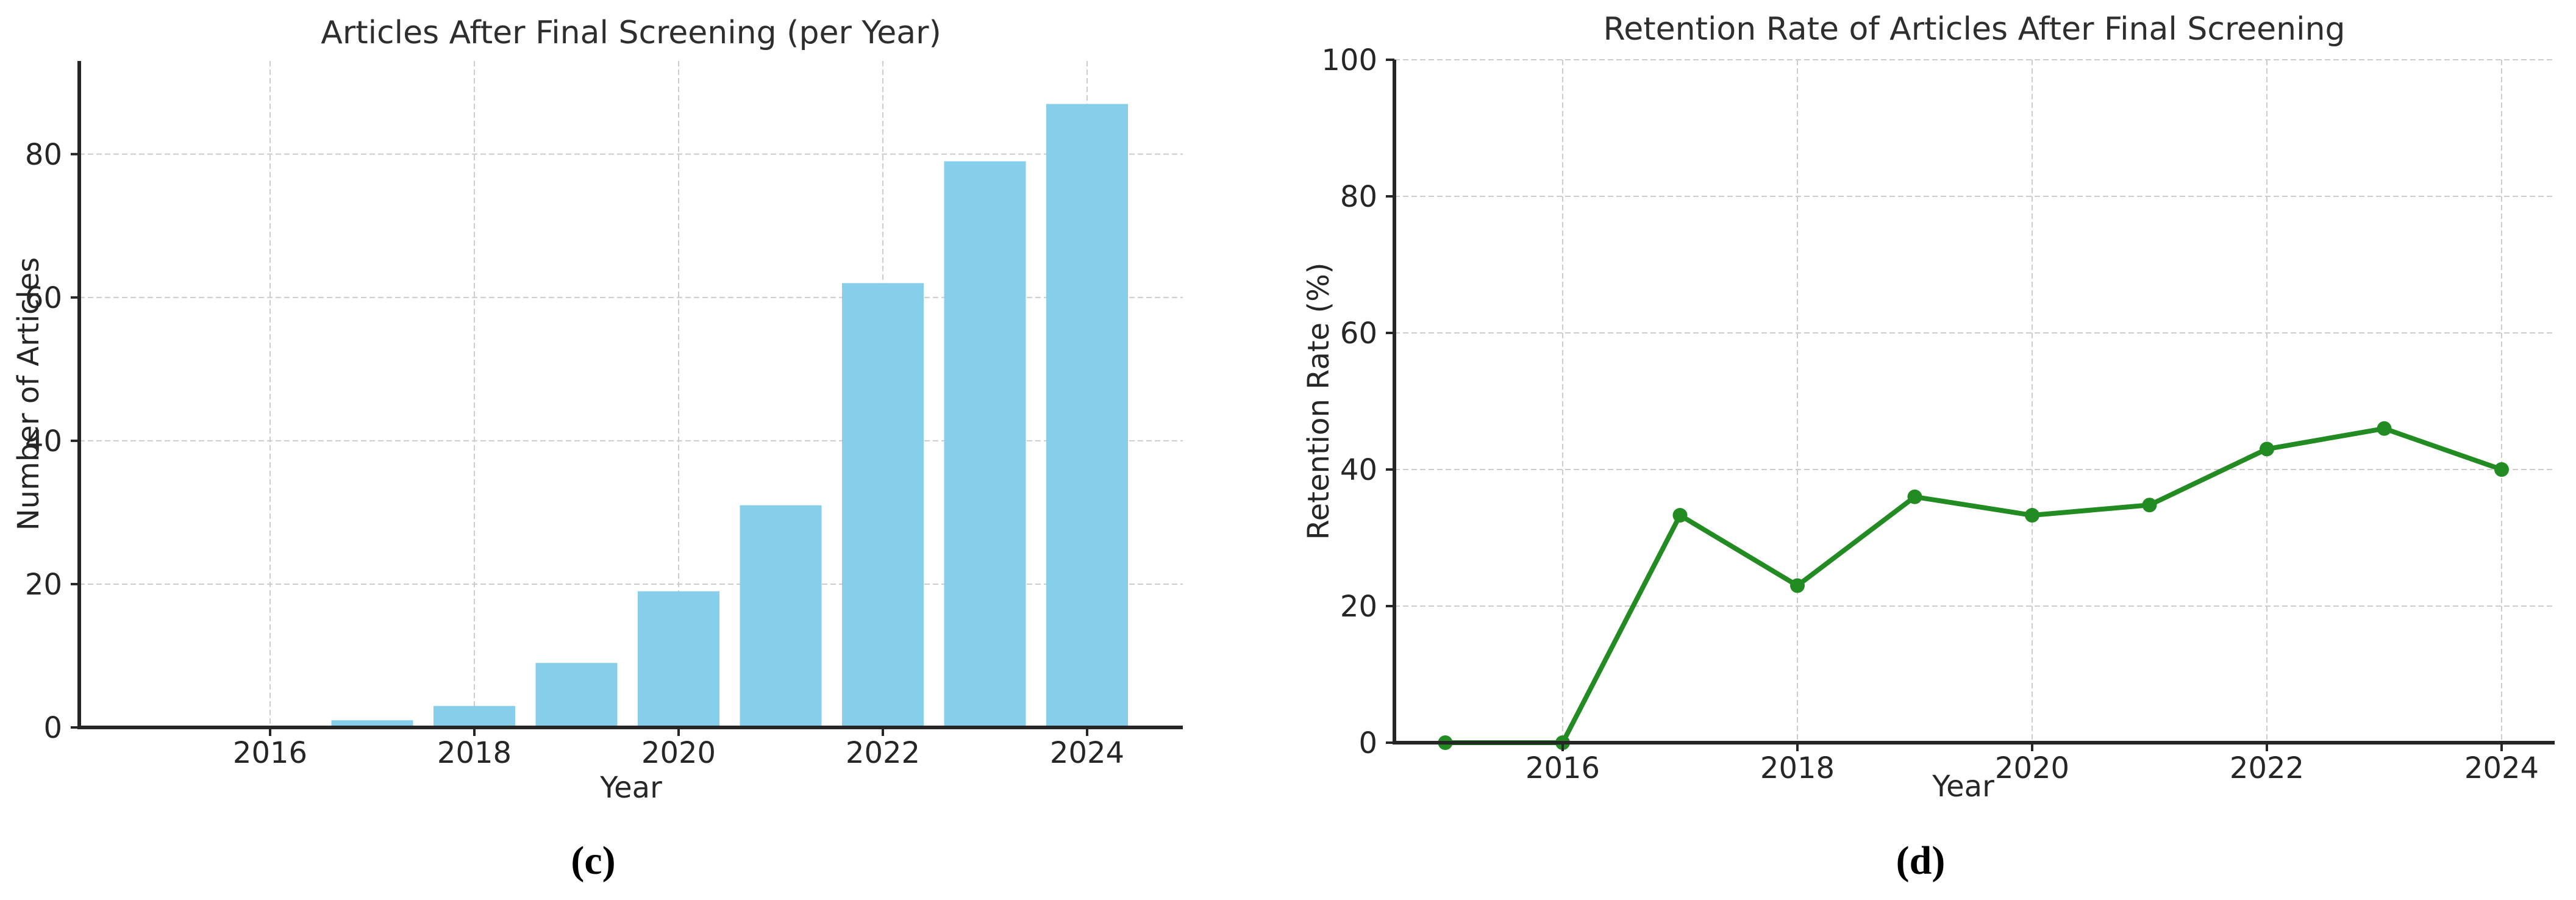  What do you see at coordinates (1921, 860) in the screenshot?
I see `line-chart-caption: (d)` at bounding box center [1921, 860].